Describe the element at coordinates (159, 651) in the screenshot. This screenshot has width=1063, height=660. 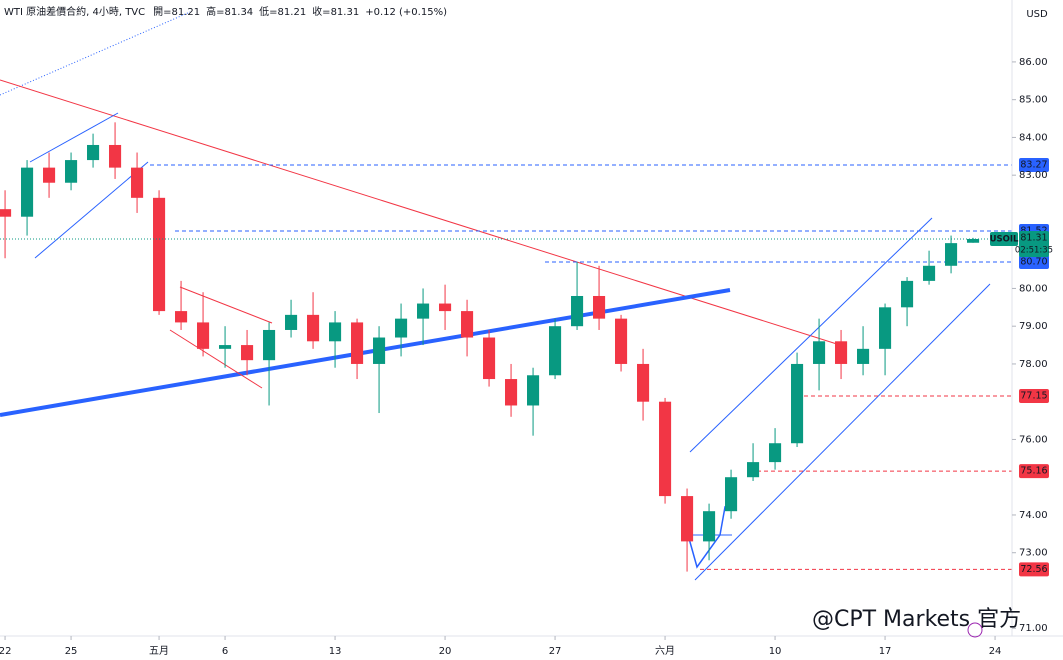
I see `x-tick-label: 五月` at that location.